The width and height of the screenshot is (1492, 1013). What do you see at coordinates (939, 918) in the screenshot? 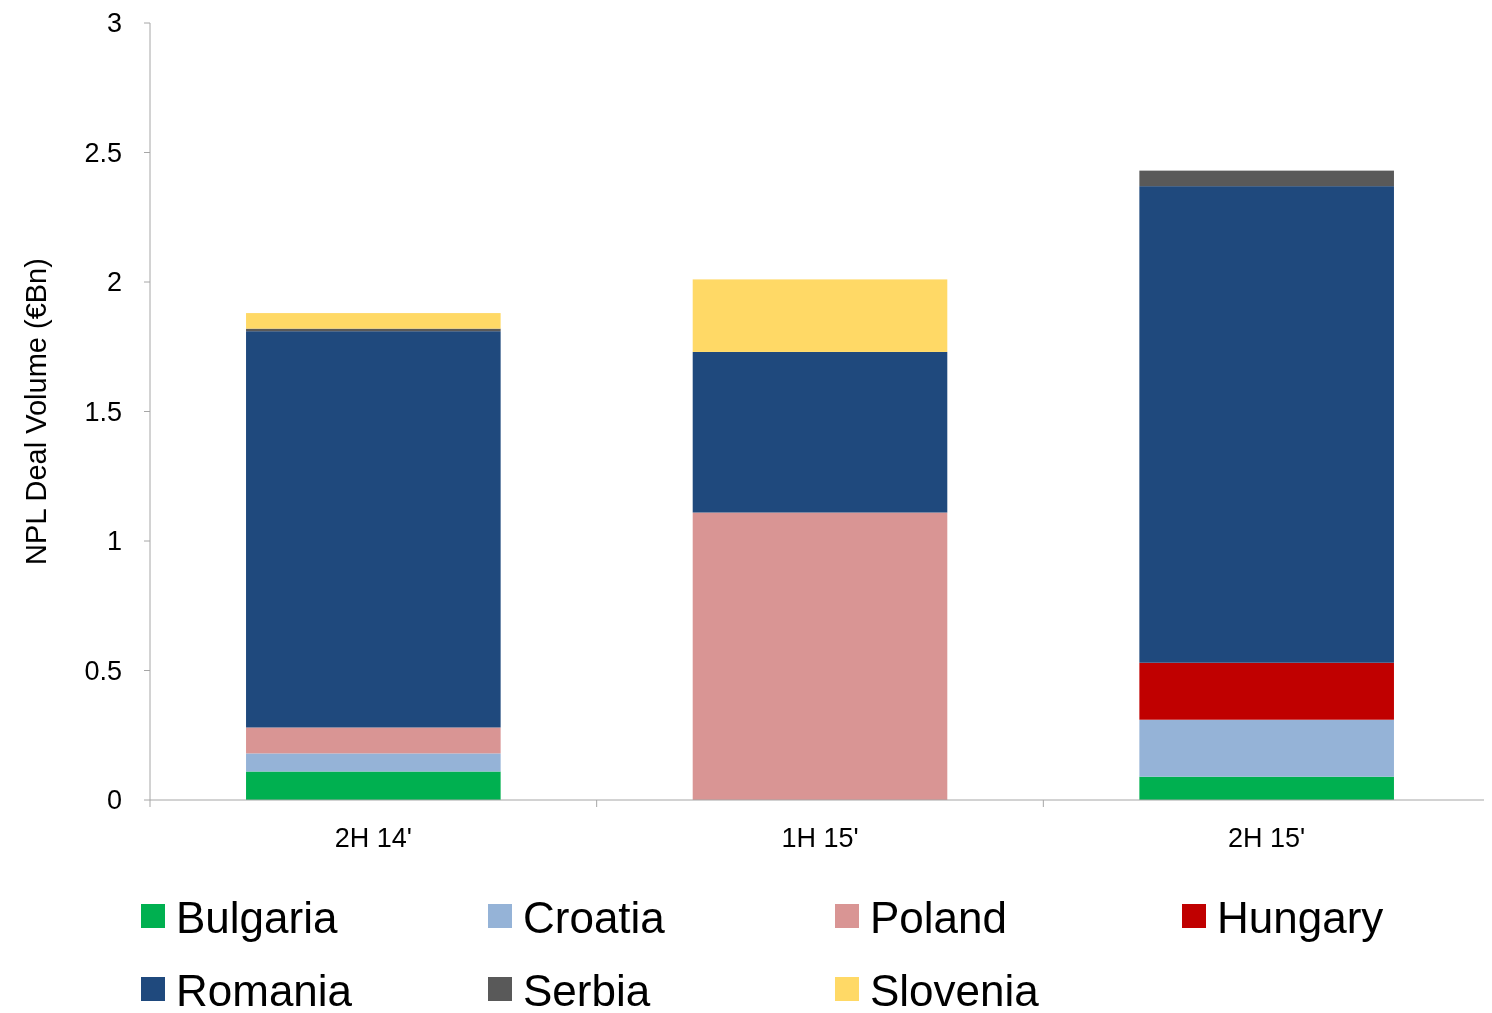
I see `legend-label: Poland` at bounding box center [939, 918].